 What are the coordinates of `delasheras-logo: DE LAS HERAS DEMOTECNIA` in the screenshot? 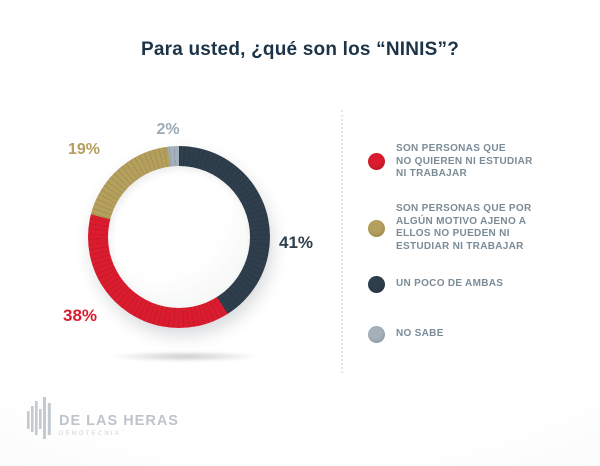 It's located at (103, 419).